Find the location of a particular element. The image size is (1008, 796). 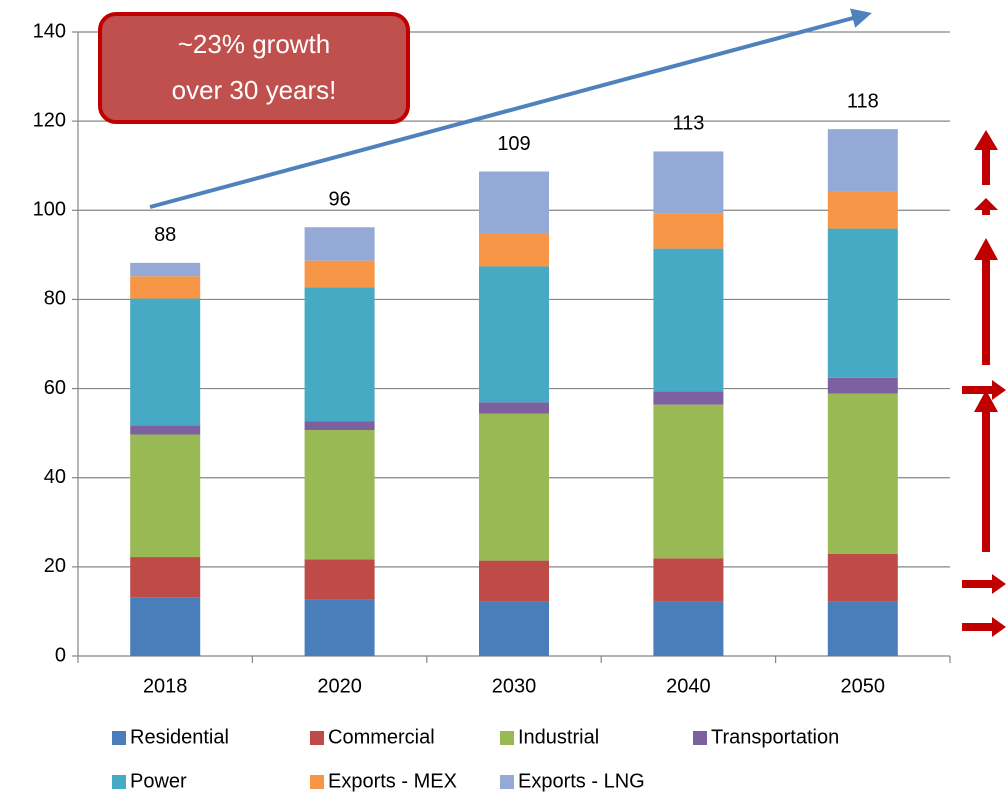

y-tick-label: 120 is located at coordinates (49, 120).